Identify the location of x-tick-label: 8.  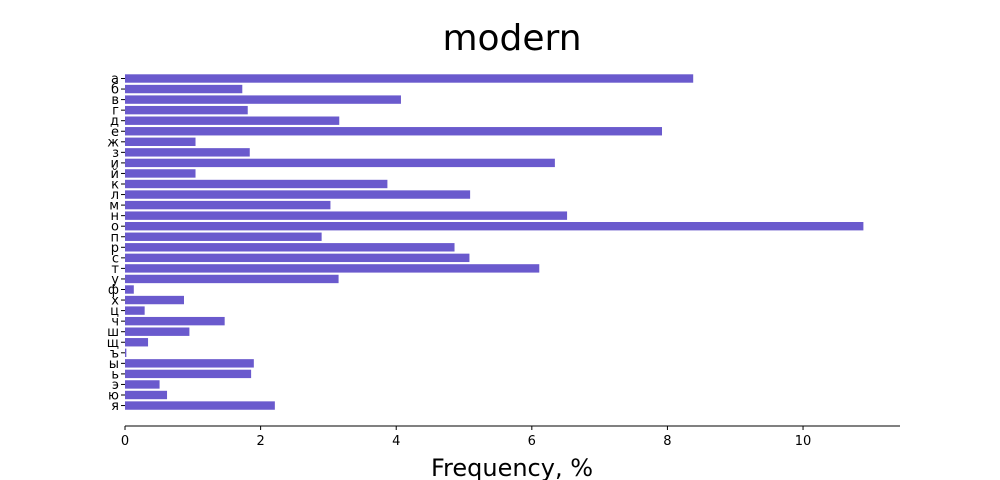
(667, 441).